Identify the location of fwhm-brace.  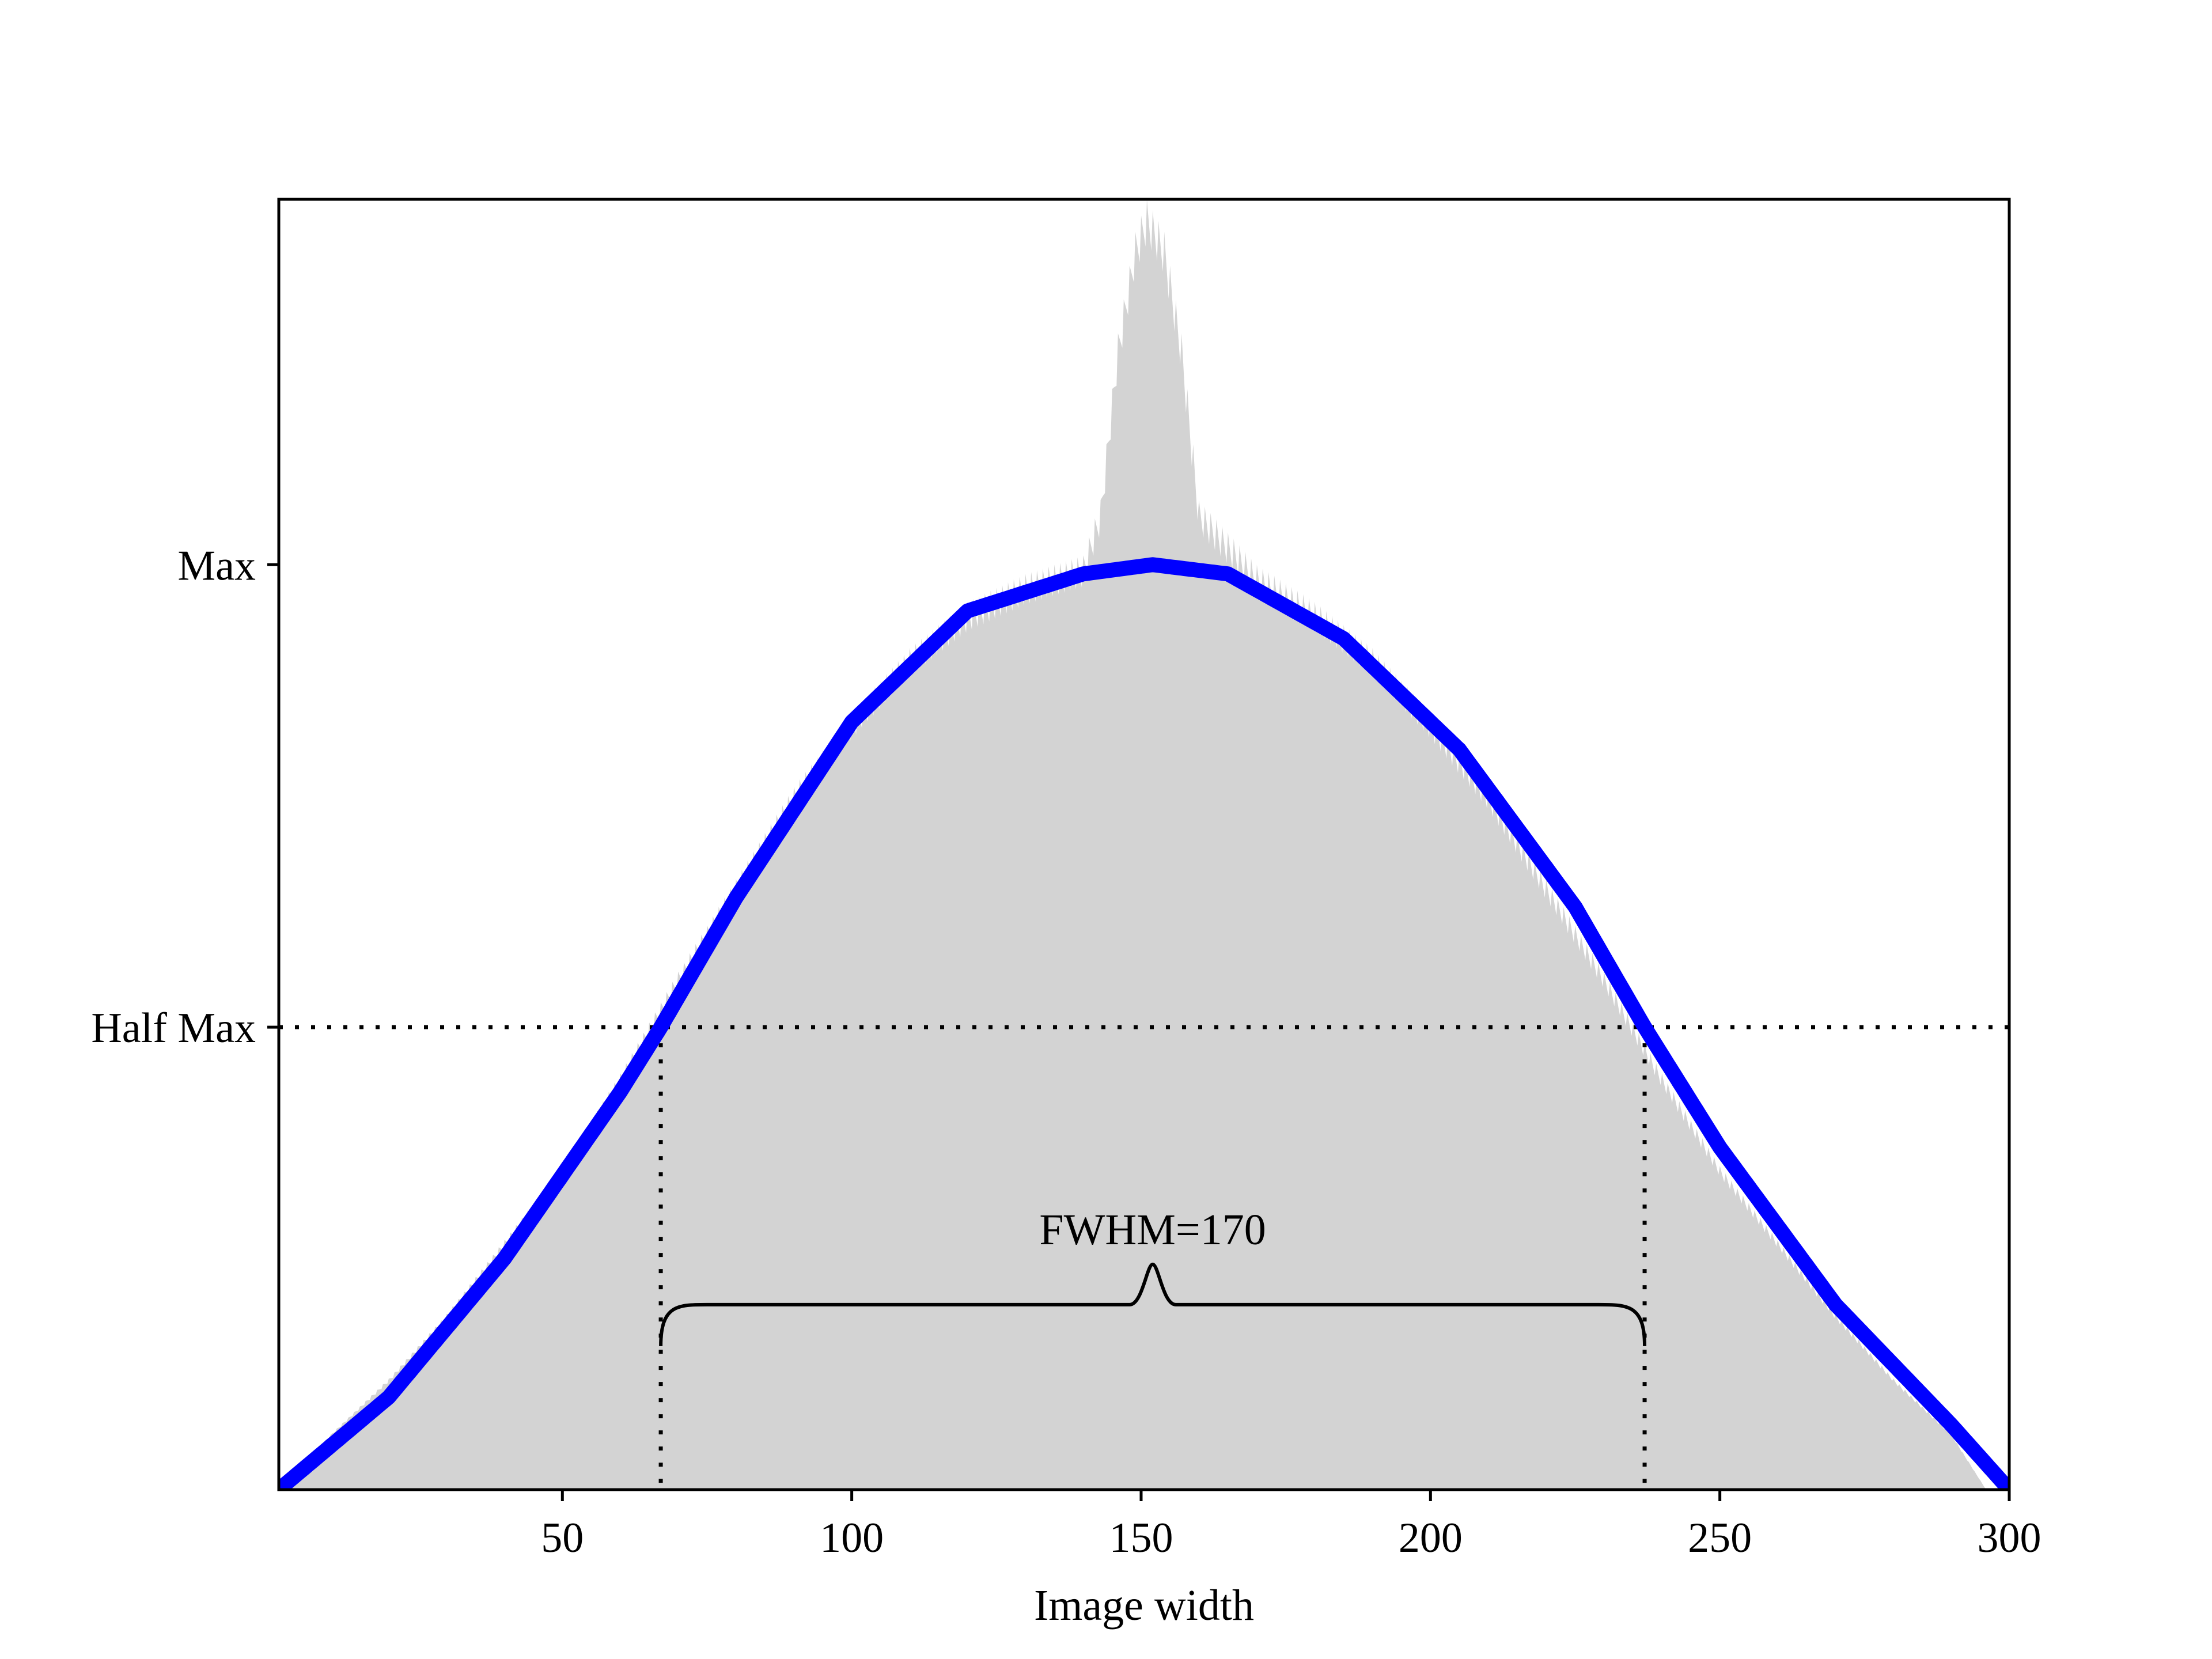
(1153, 1304).